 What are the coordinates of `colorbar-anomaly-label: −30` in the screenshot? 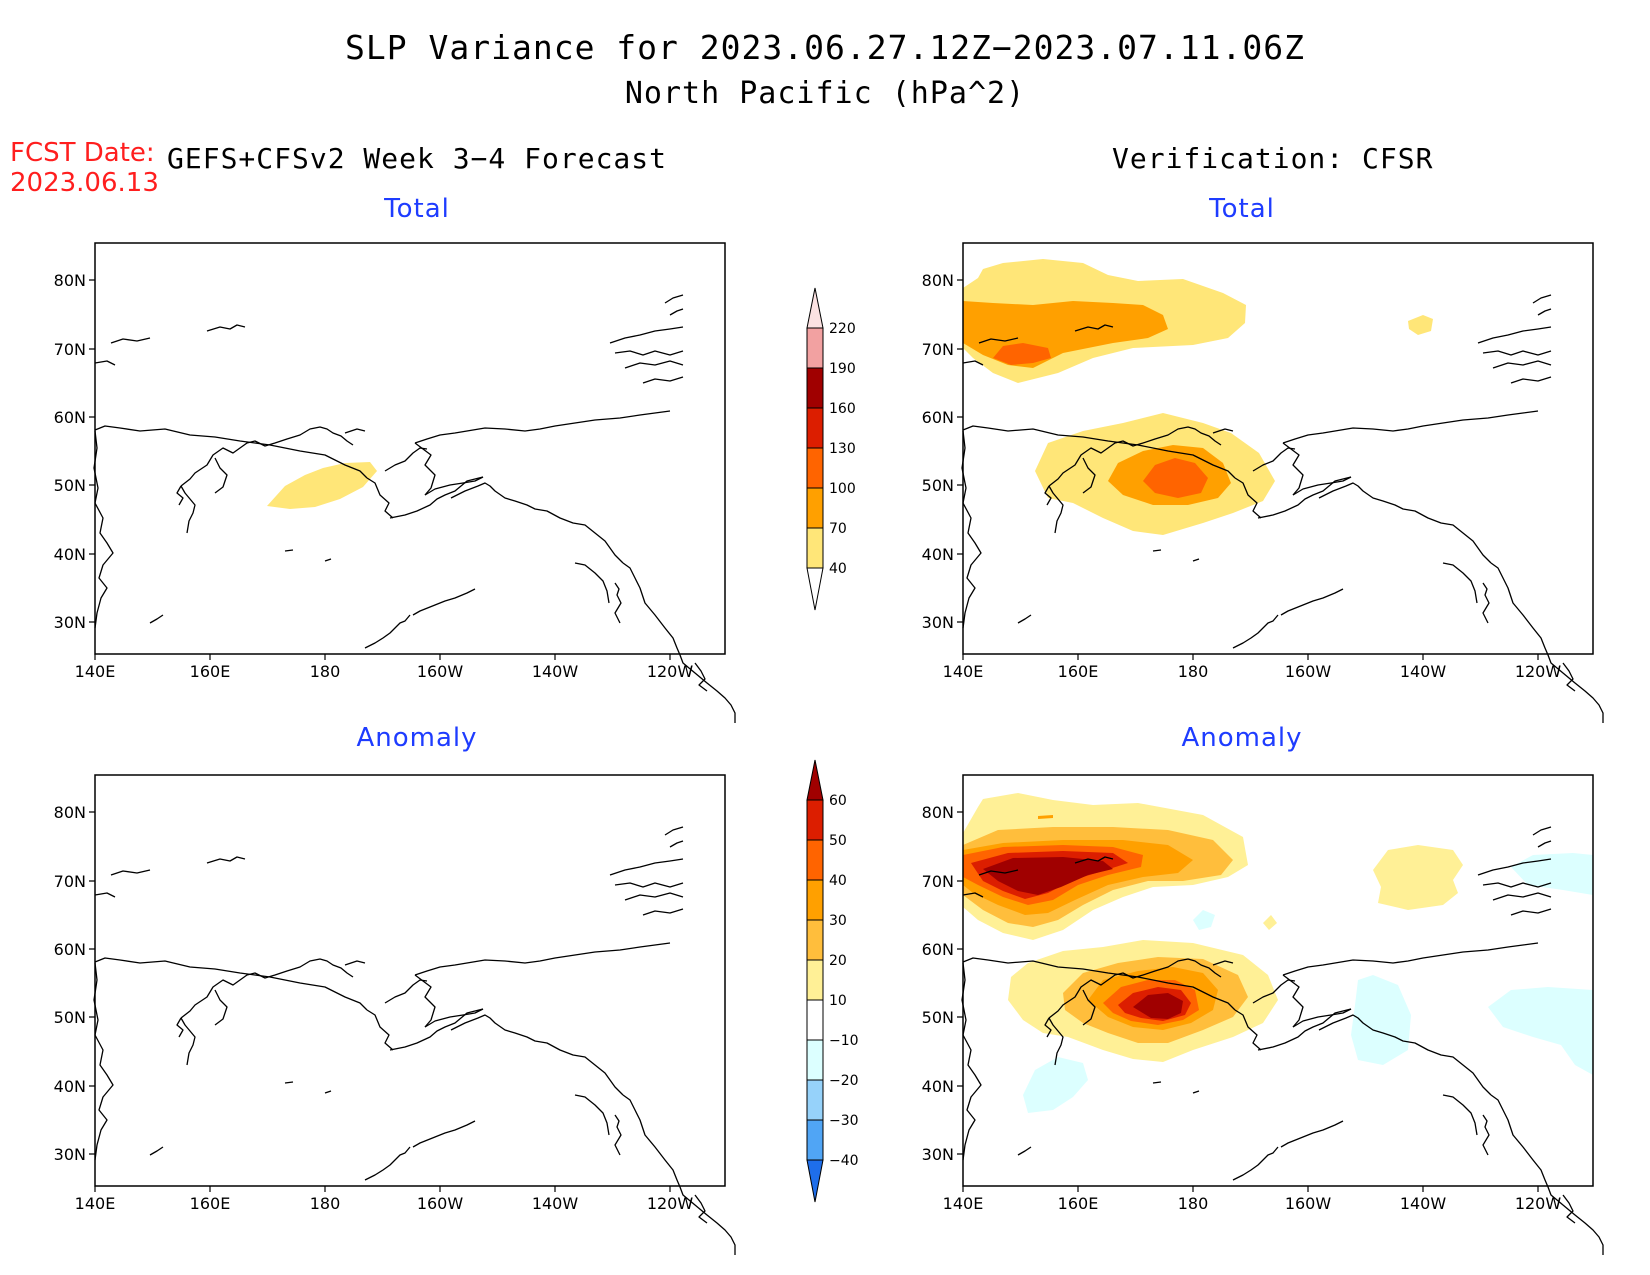 It's located at (844, 1121).